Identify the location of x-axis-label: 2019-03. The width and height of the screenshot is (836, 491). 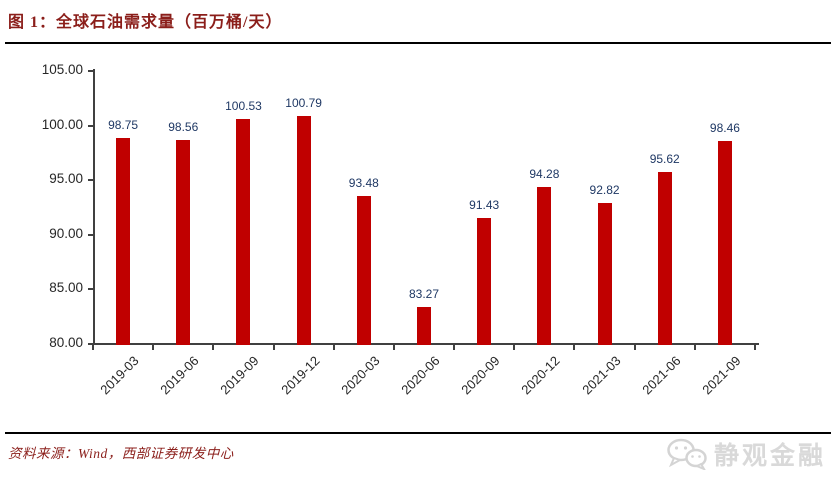
(119, 375).